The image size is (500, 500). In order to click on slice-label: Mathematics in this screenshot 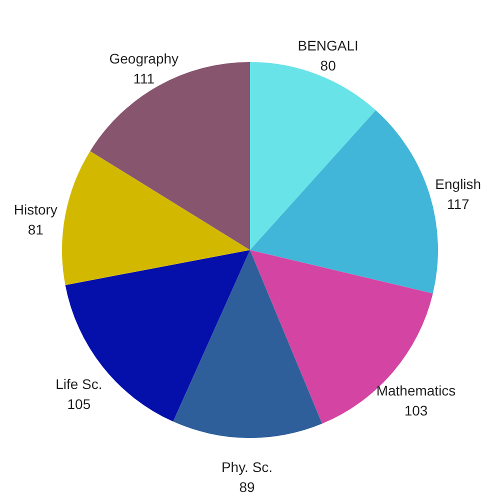, I will do `click(416, 390)`.